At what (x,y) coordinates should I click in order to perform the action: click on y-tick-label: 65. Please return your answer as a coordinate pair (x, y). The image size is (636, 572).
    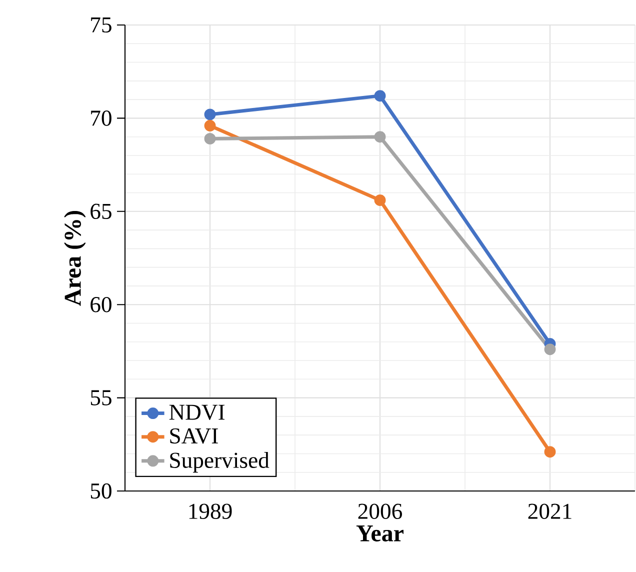
    Looking at the image, I should click on (101, 212).